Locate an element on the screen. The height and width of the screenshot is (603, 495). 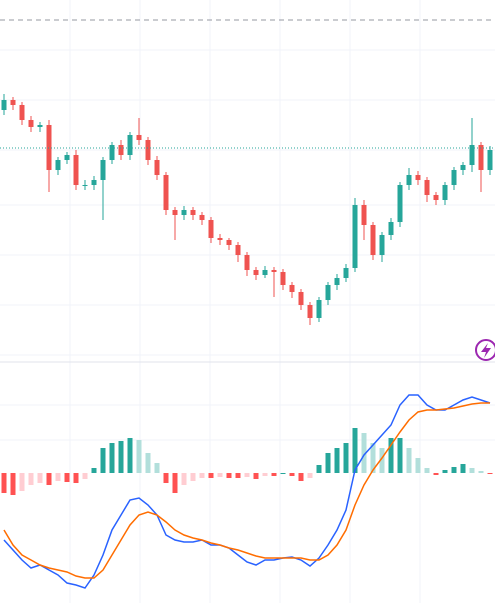
lightning-icon is located at coordinates (485, 350).